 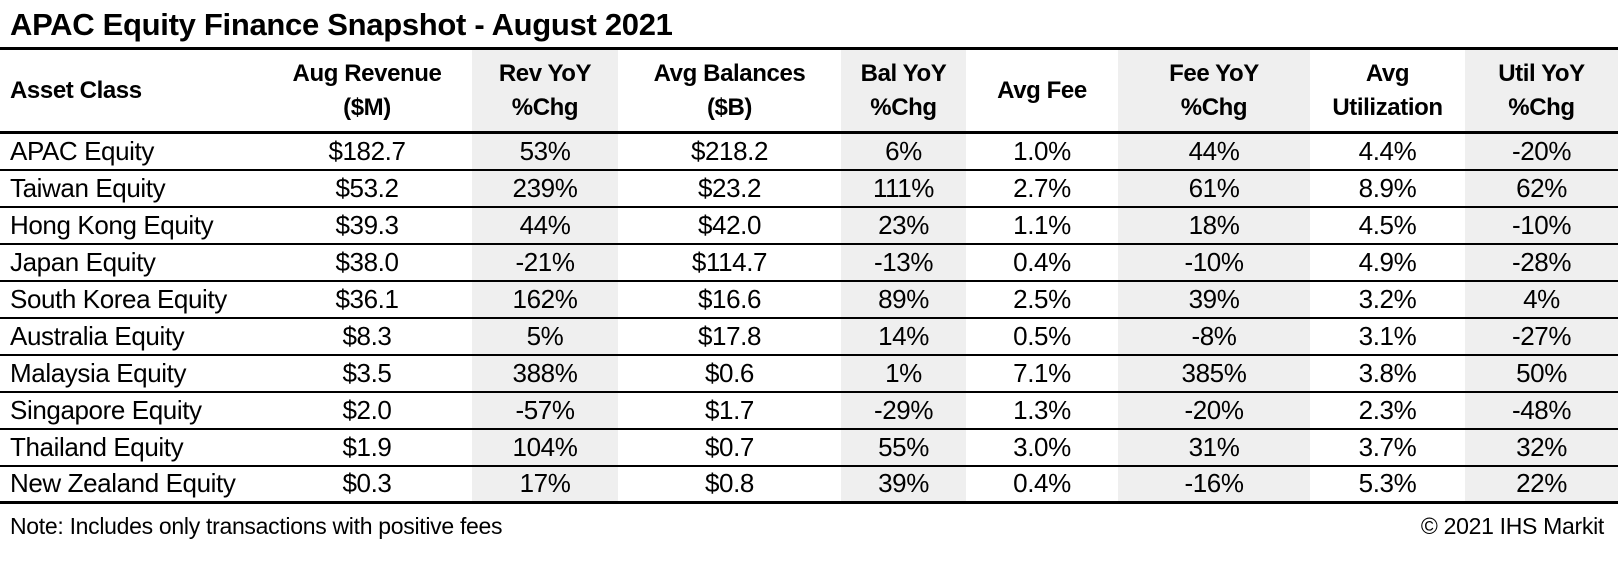 I want to click on value-cell: 1%, so click(x=903, y=372).